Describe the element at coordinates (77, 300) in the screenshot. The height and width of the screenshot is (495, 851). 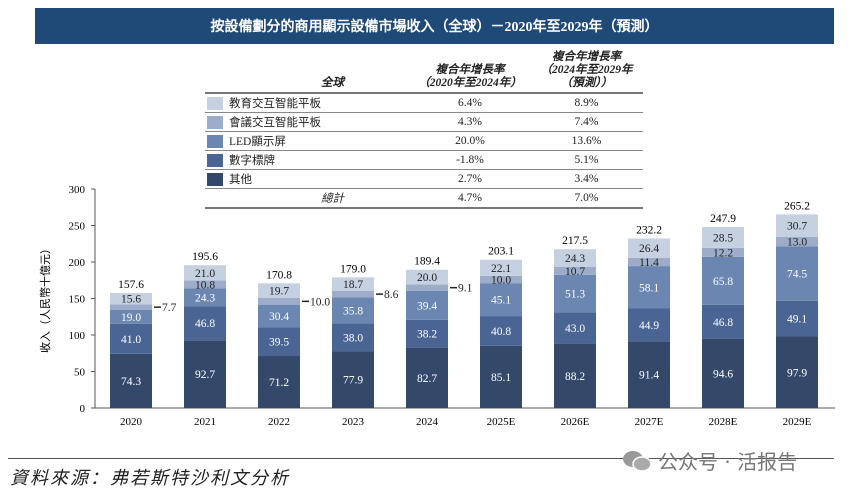
I see `y-tick-label: 150` at that location.